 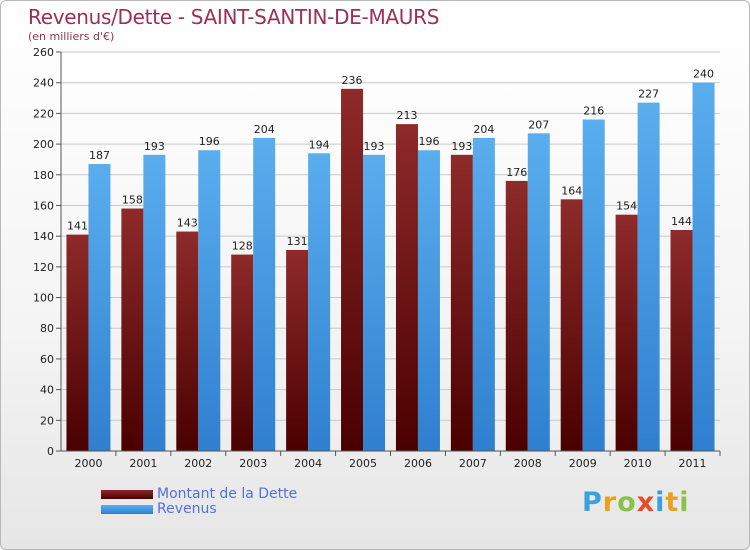 What do you see at coordinates (47, 359) in the screenshot?
I see `y-tick-label: 60` at bounding box center [47, 359].